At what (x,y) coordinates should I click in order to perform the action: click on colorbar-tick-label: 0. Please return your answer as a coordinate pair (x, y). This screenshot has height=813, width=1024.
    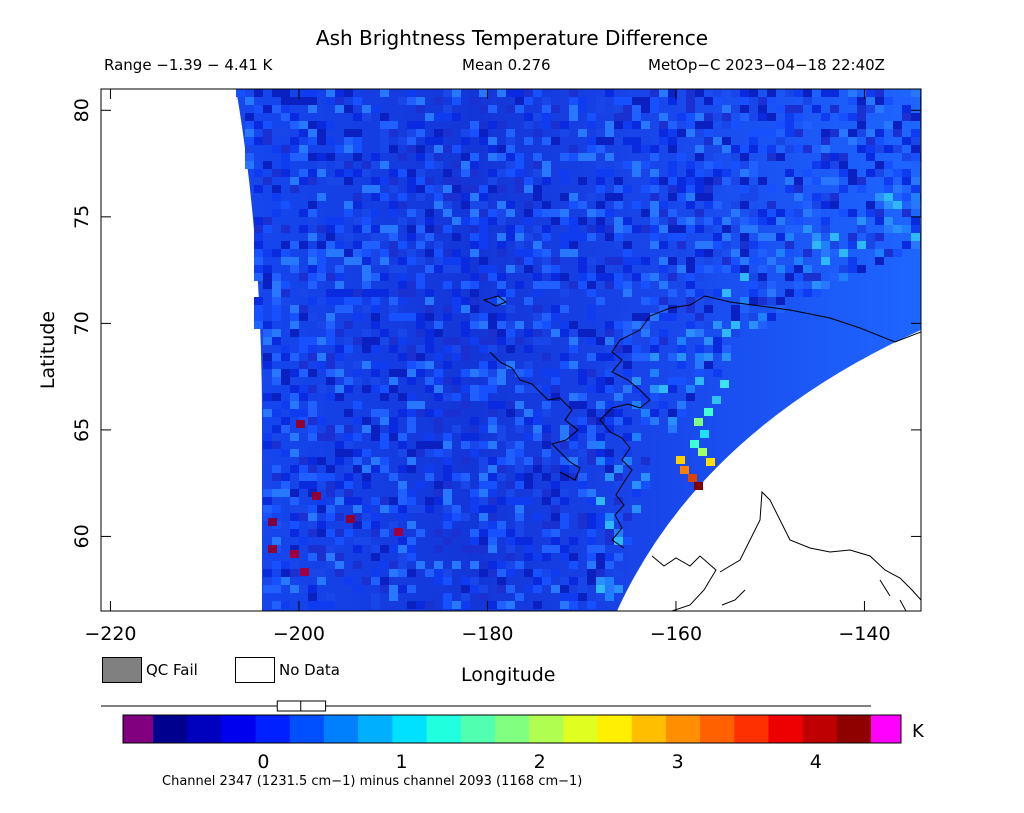
    Looking at the image, I should click on (263, 762).